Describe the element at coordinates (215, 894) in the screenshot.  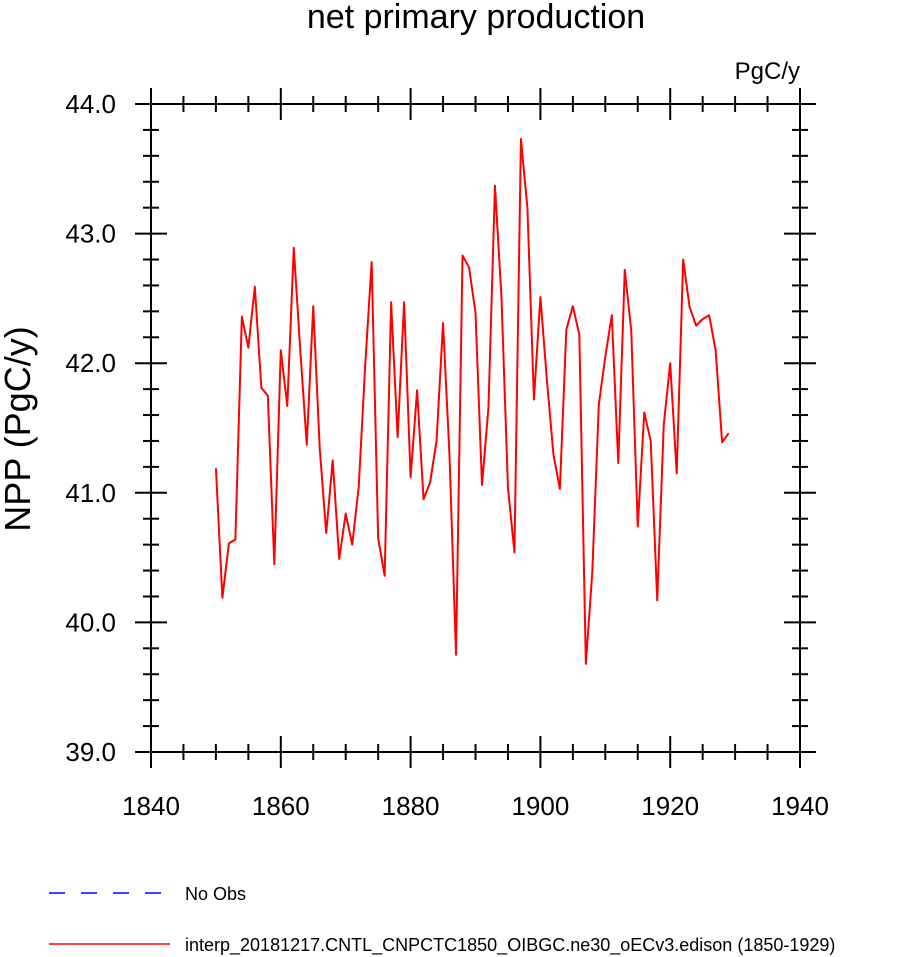
I see `legend-label-no-obs: No Obs` at that location.